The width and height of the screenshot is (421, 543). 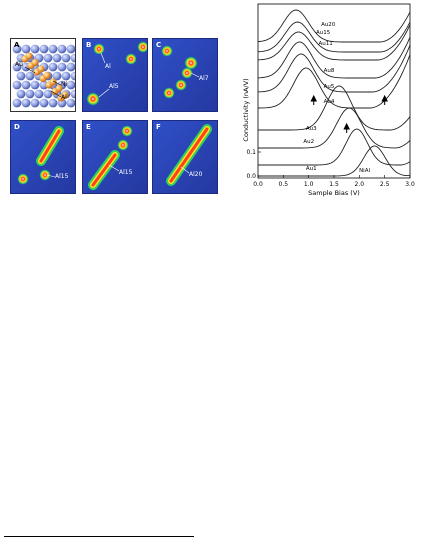 I want to click on series-label: Au1, so click(x=311, y=169).